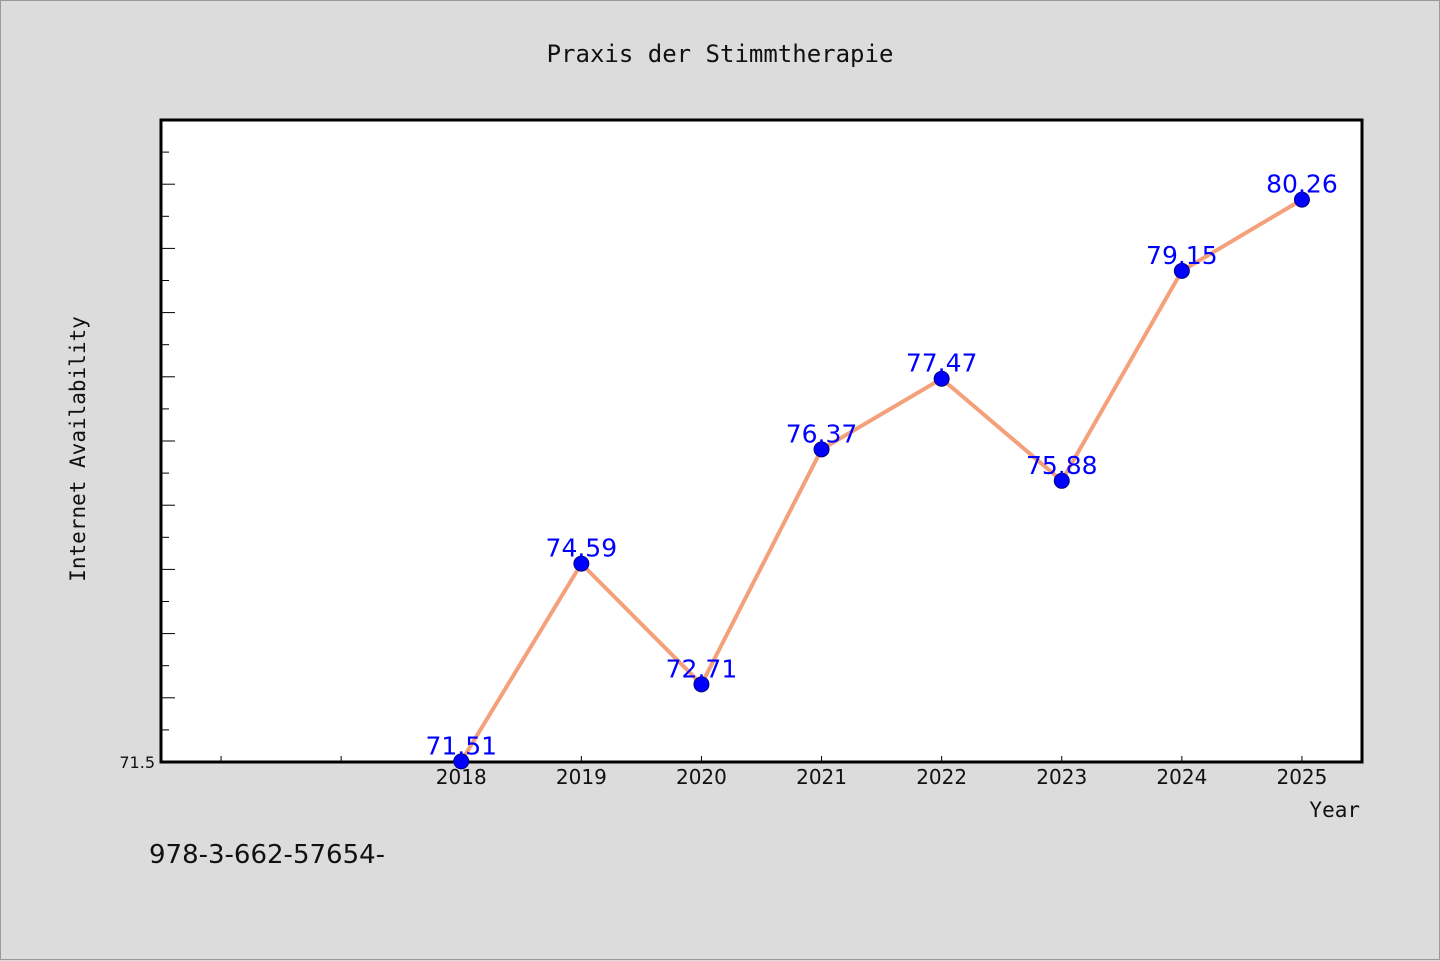  Describe the element at coordinates (1061, 777) in the screenshot. I see `x-tick-label: 2023` at that location.